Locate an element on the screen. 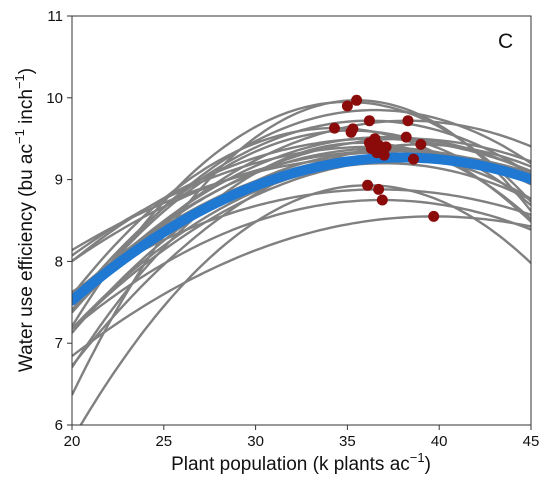 Image resolution: width=550 pixels, height=480 pixels. x-tick-label: 35 is located at coordinates (347, 441).